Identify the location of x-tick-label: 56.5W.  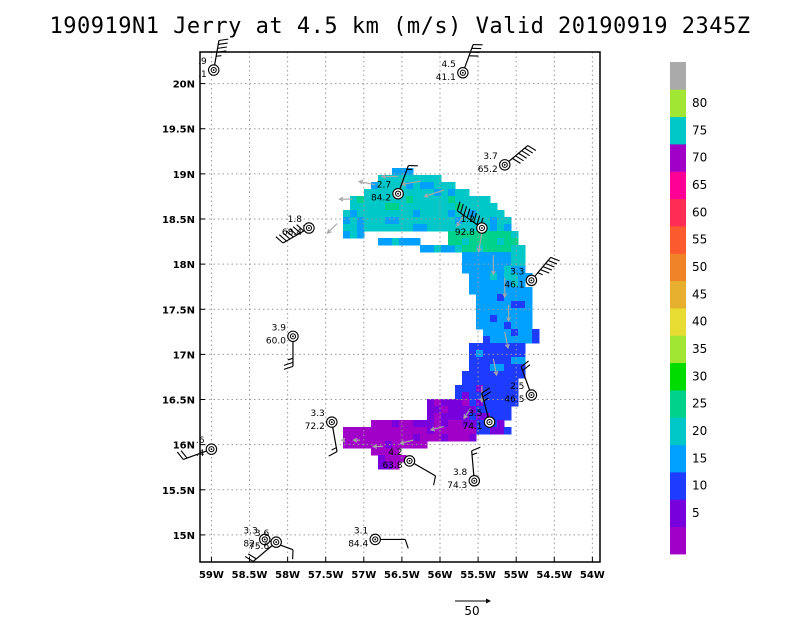
(402, 575).